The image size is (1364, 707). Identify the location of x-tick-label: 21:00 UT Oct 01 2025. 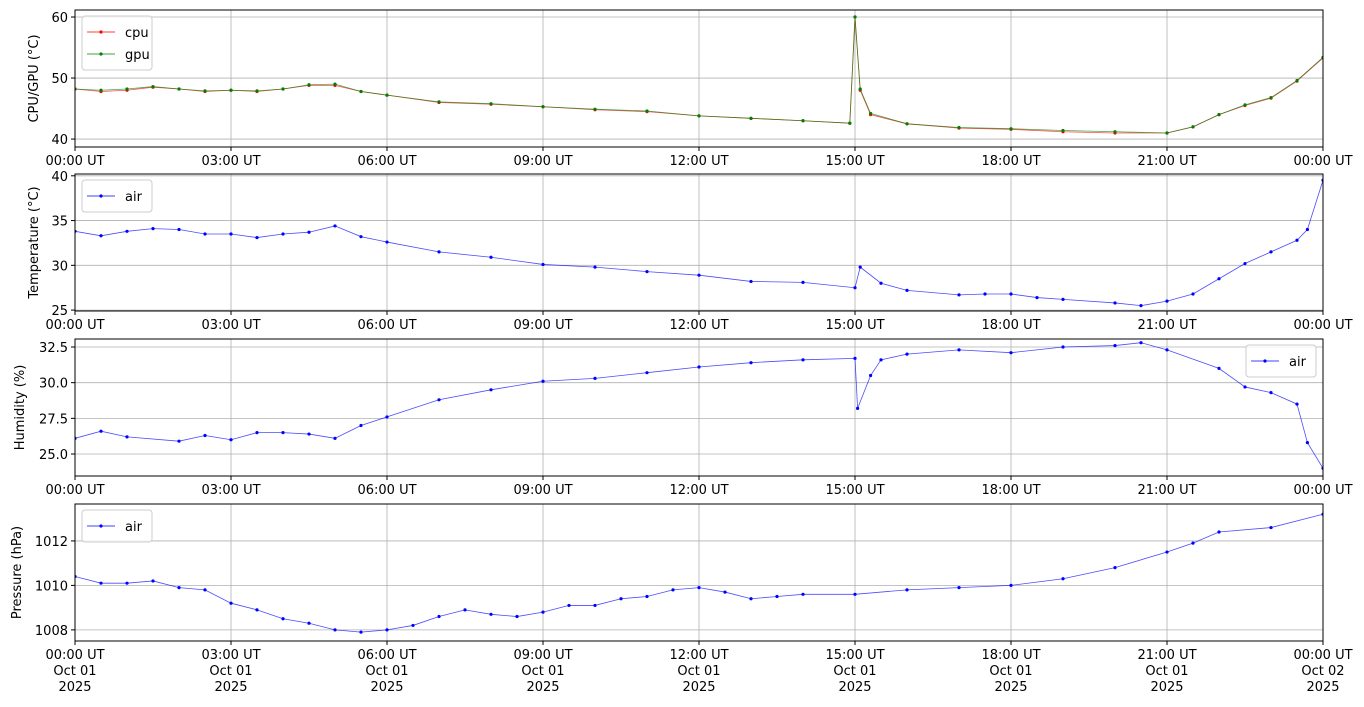
(1166, 671).